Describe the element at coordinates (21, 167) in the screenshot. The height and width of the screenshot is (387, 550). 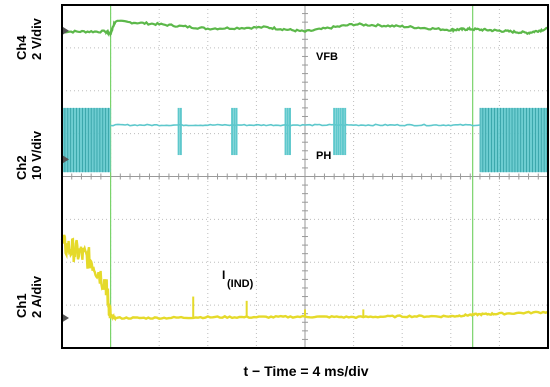
I see `ch2-name: Ch2` at that location.